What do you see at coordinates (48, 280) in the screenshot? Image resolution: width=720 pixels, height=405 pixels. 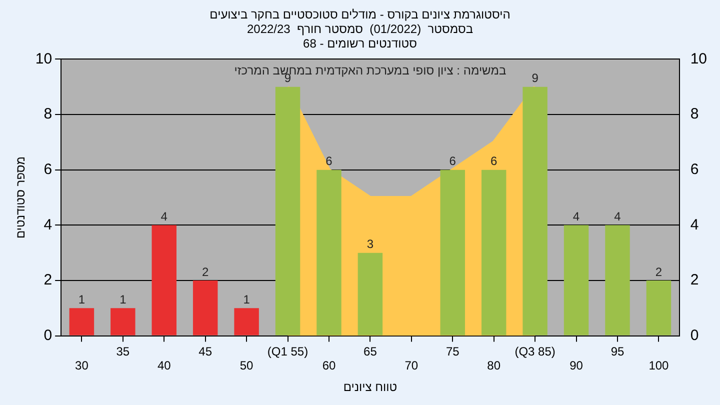 I see `y-tick-label: 2` at bounding box center [48, 280].